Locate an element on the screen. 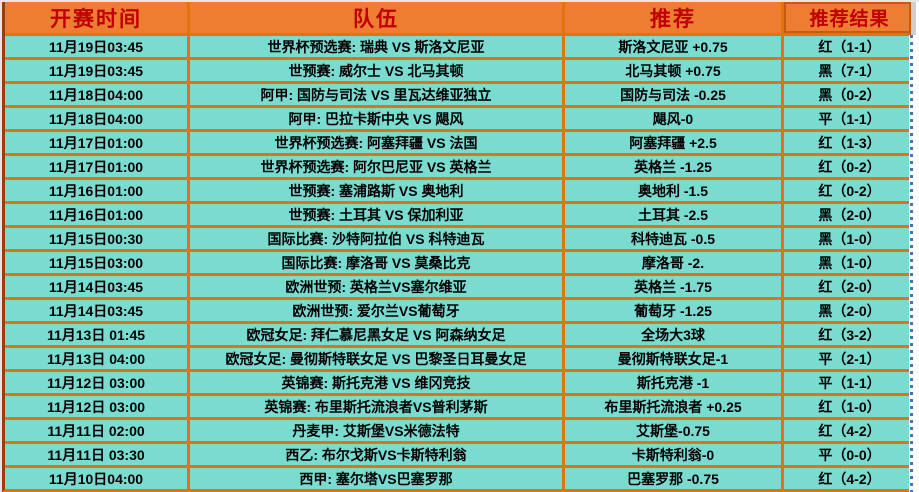 This screenshot has height=492, width=919. cell-recommendation: 英格兰 -1.75 is located at coordinates (673, 286).